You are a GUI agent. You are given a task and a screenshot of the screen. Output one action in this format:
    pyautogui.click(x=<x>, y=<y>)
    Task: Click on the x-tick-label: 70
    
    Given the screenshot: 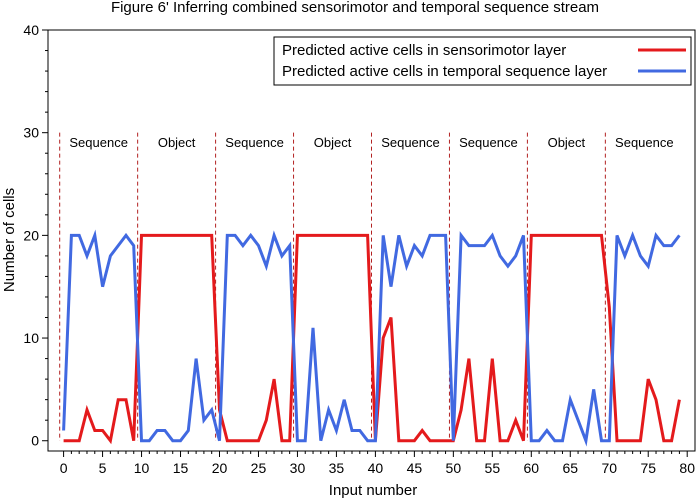 What is the action you would take?
    pyautogui.click(x=609, y=468)
    